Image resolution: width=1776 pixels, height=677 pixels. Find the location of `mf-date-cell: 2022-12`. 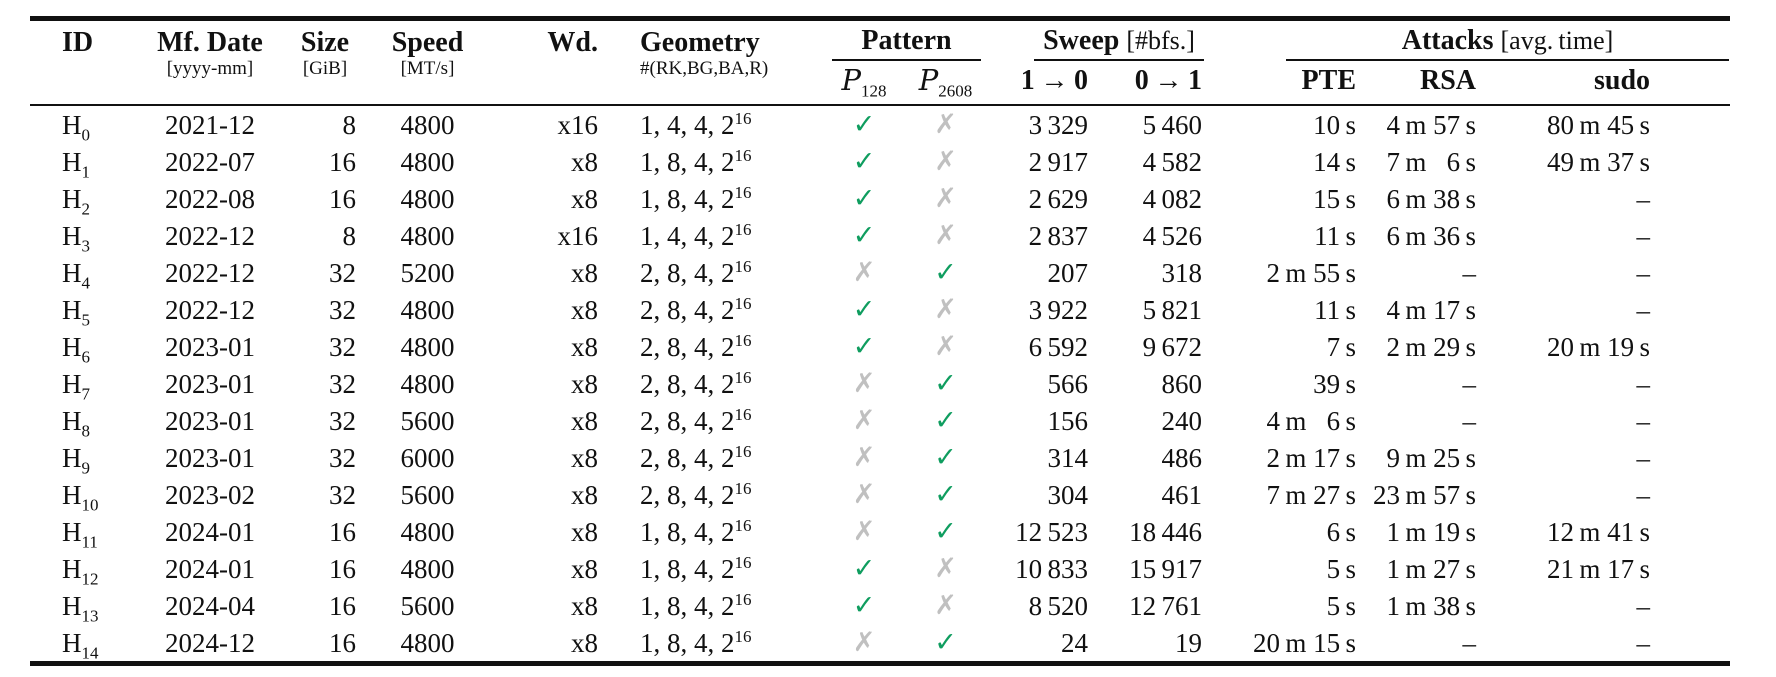

mf-date-cell: 2022-12 is located at coordinates (210, 272).